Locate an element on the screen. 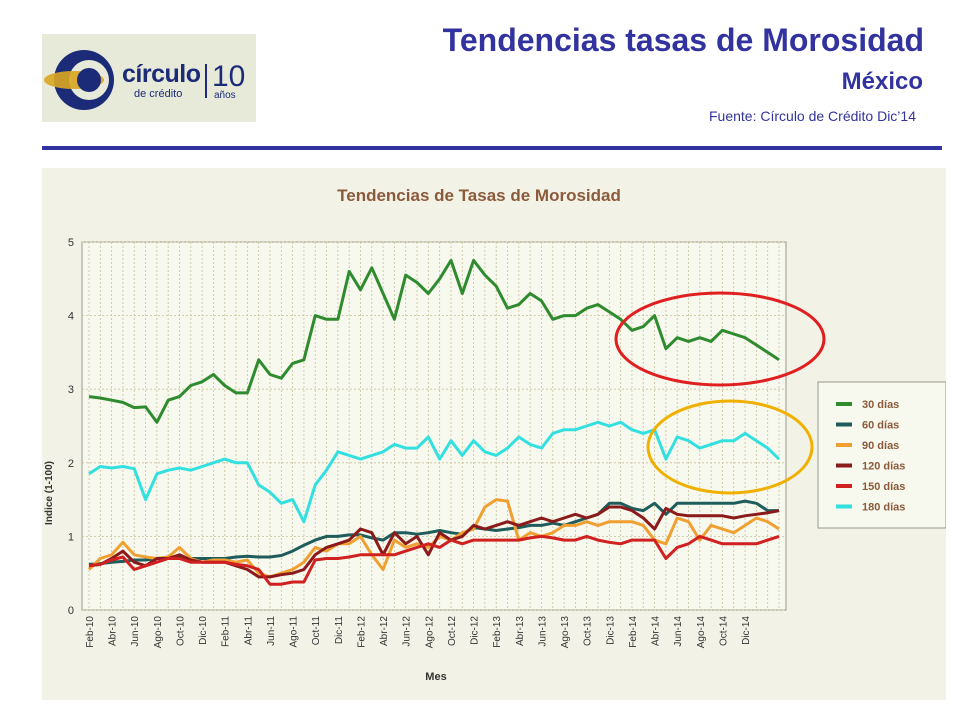 This screenshot has height=720, width=960. legend-label: 180 días is located at coordinates (883, 508).